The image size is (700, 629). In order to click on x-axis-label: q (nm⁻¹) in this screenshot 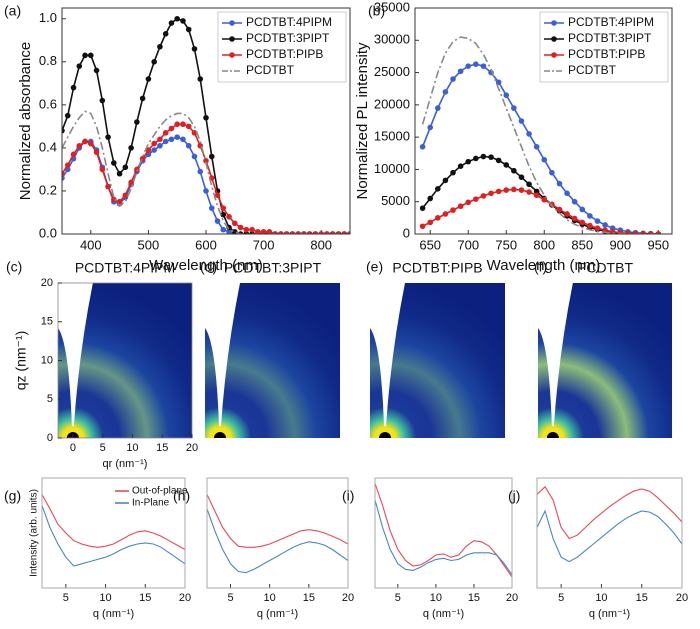, I will do `click(113, 614)`.